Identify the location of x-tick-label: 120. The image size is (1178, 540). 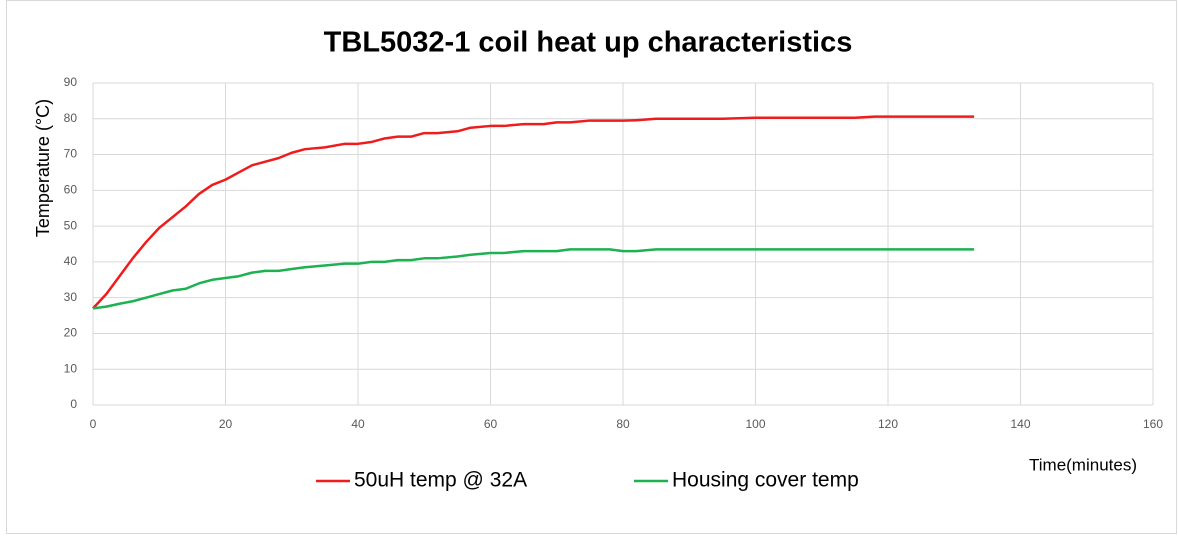
(888, 424).